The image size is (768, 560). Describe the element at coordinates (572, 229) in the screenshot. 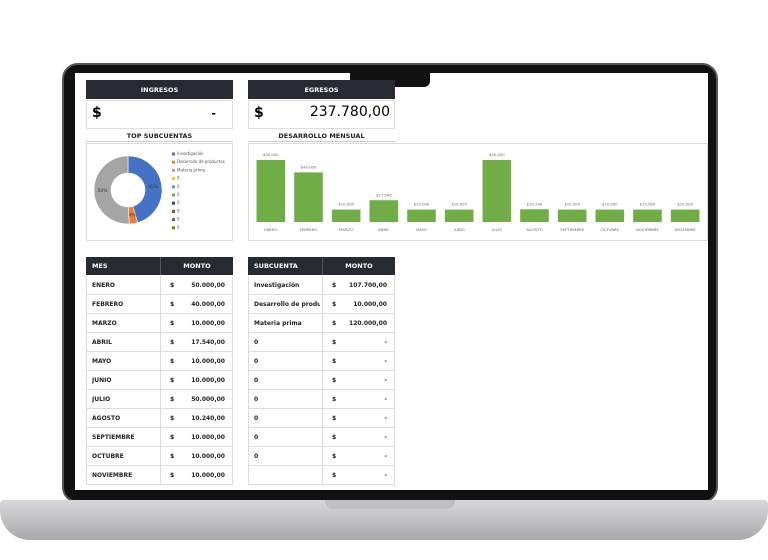

I see `x-tick-label: SEPTIEMBRE` at that location.